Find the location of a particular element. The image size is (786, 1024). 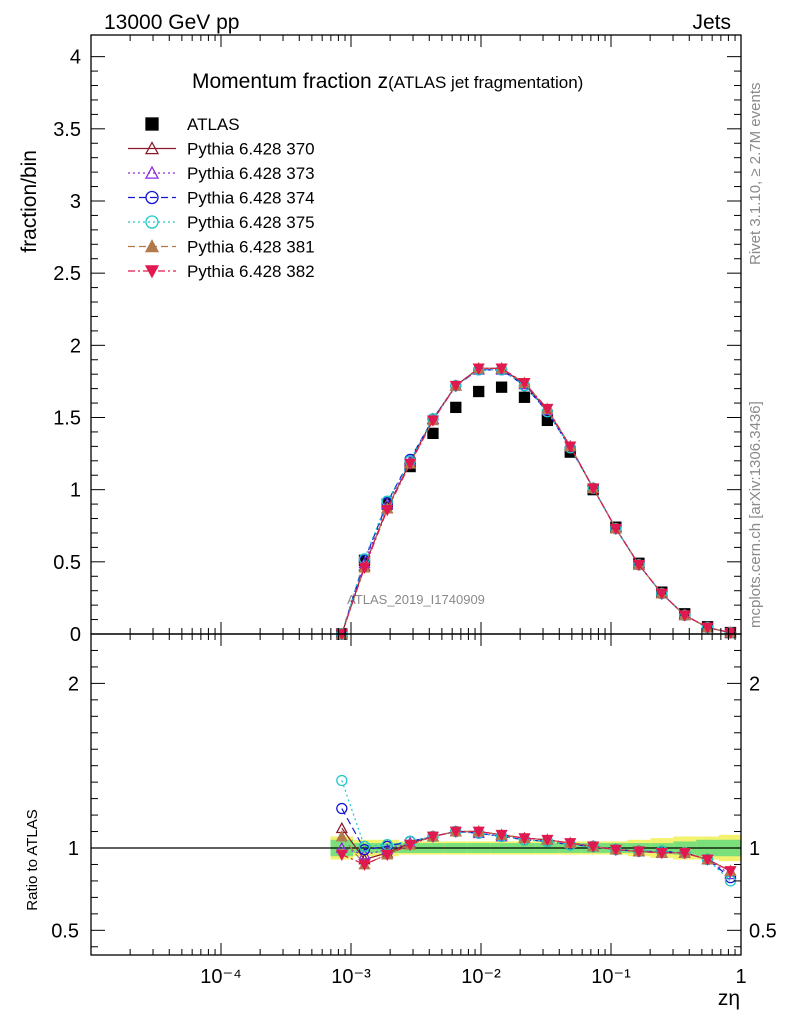

ratio-y-tick-label: 0.5 is located at coordinates (65, 931).